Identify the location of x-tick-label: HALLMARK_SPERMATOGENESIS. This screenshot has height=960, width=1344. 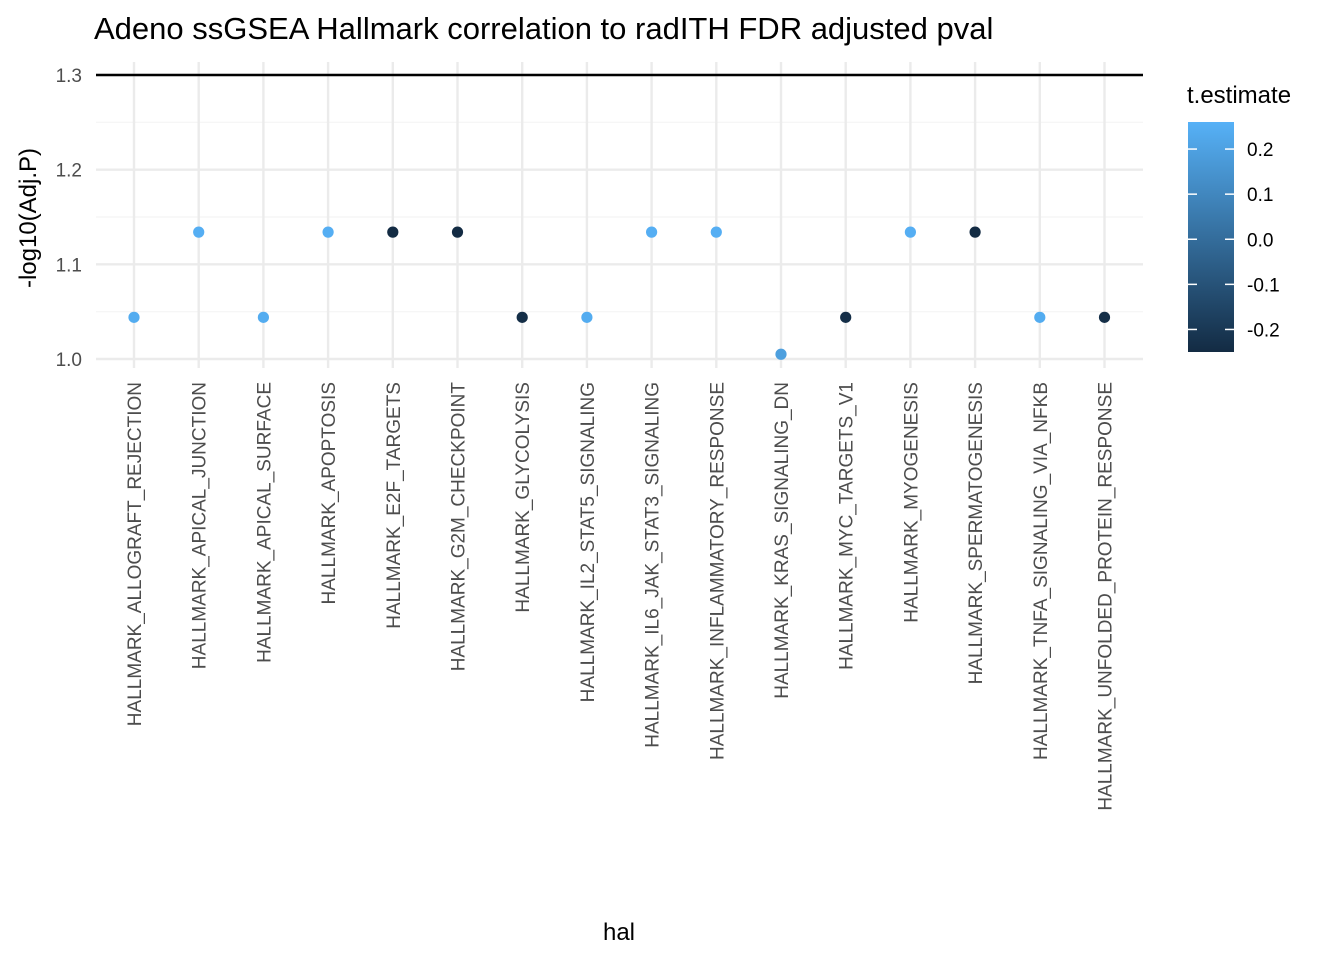
(976, 533).